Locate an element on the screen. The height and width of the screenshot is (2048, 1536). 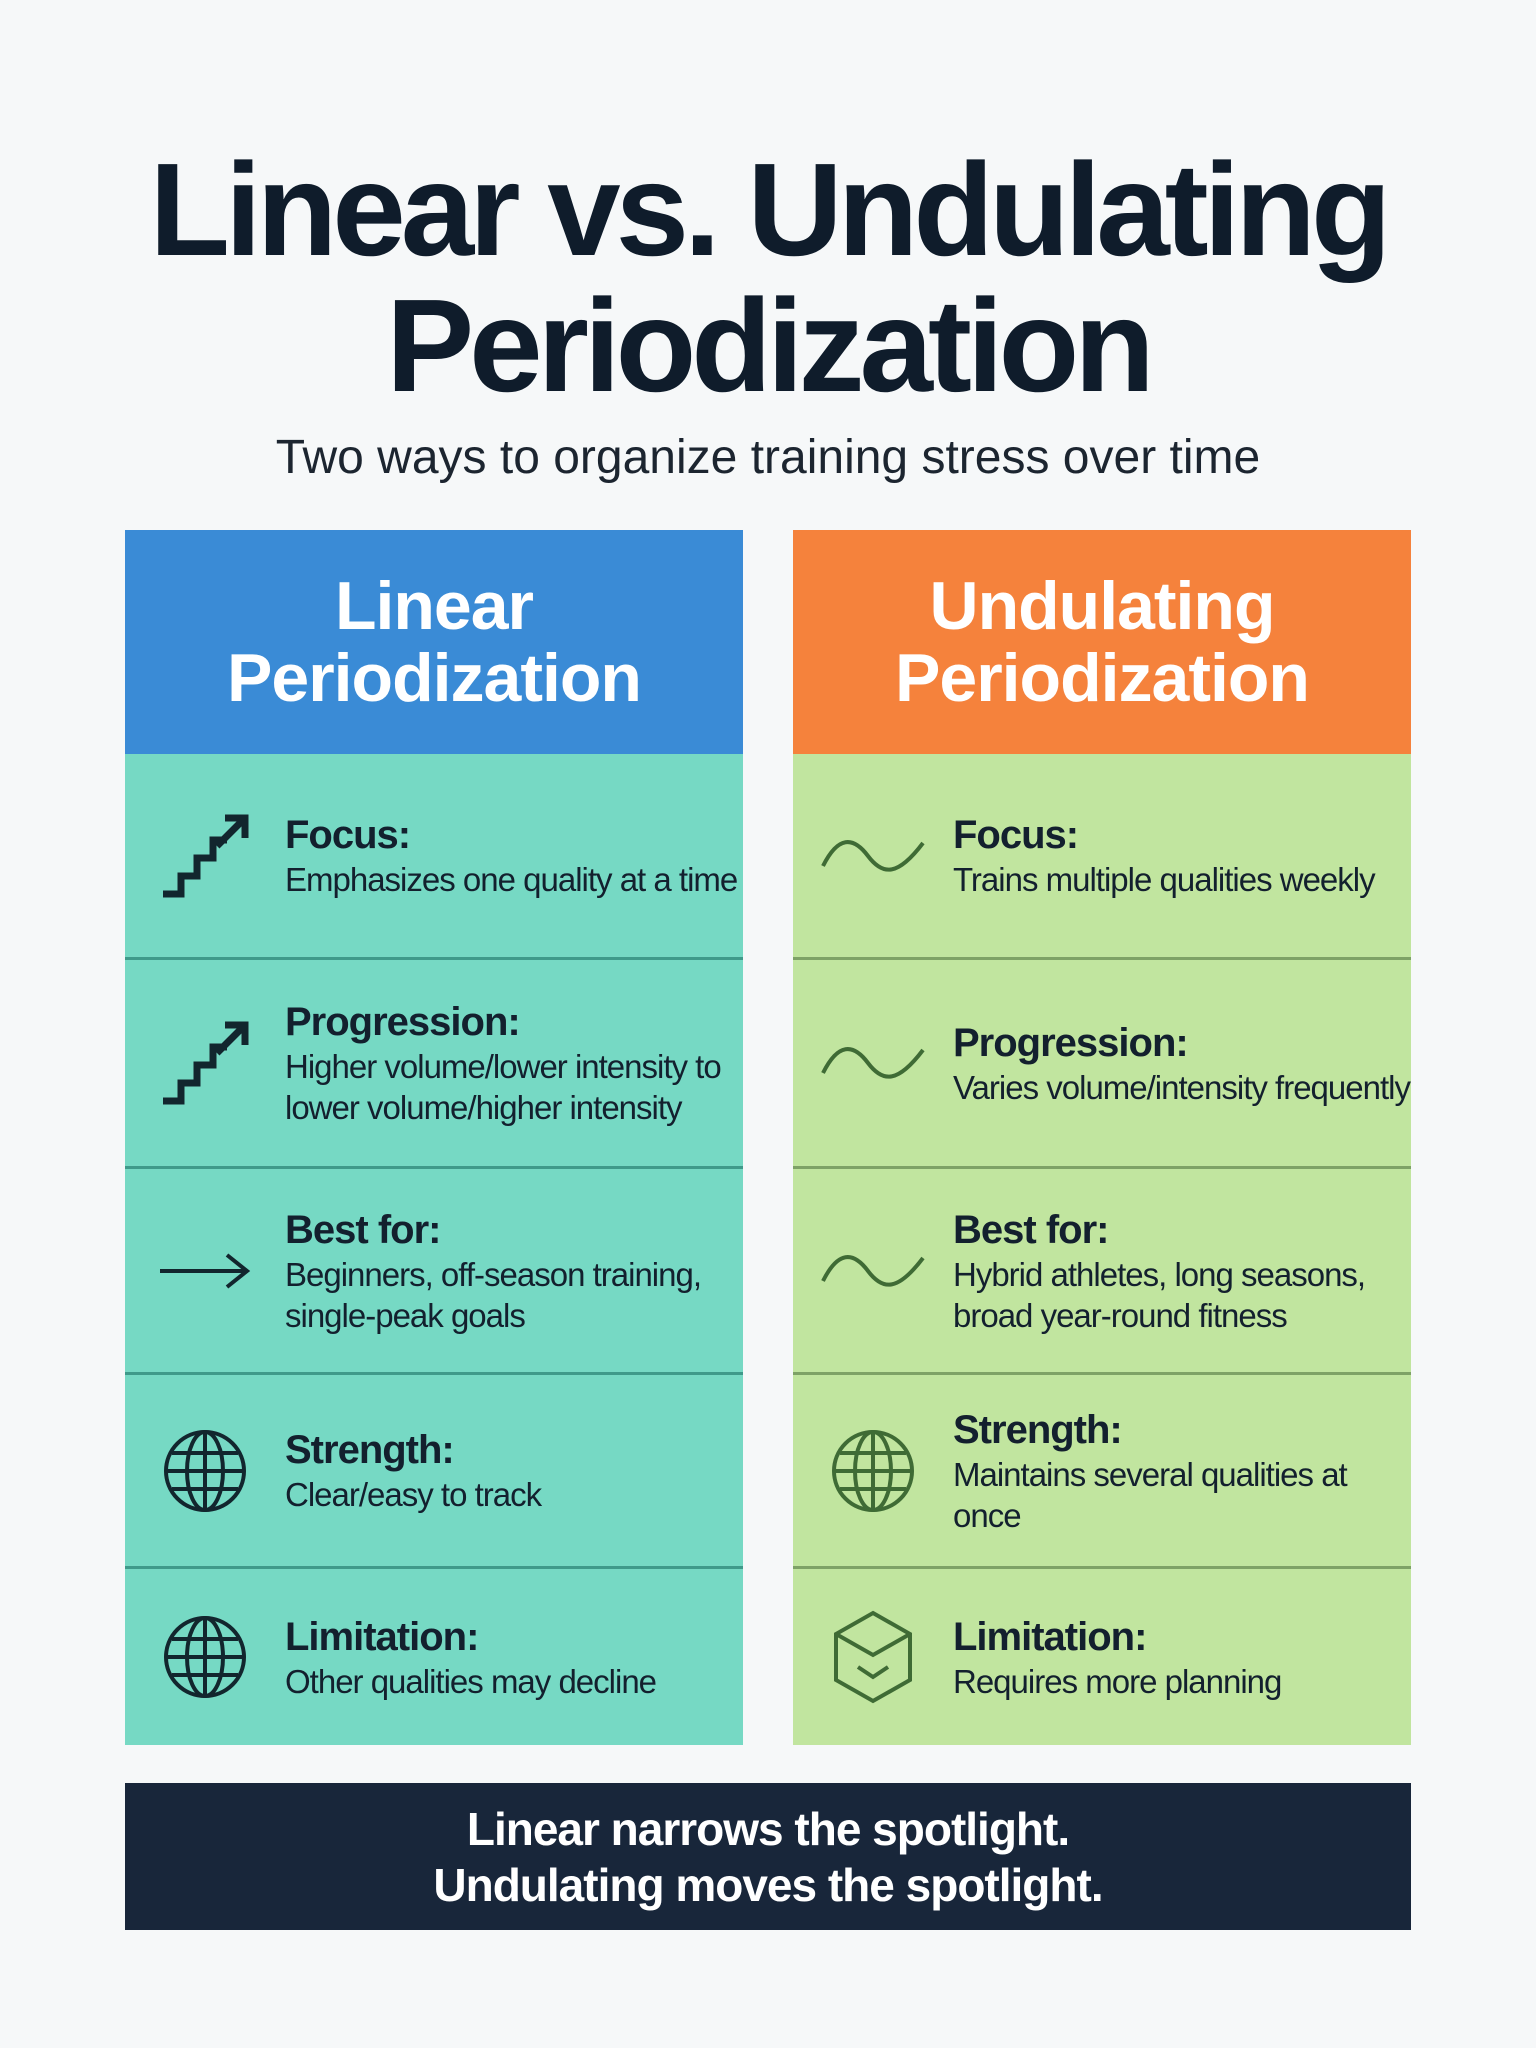
undulating-row-limitation: Limitation: Requires more planning is located at coordinates (1102, 1657).